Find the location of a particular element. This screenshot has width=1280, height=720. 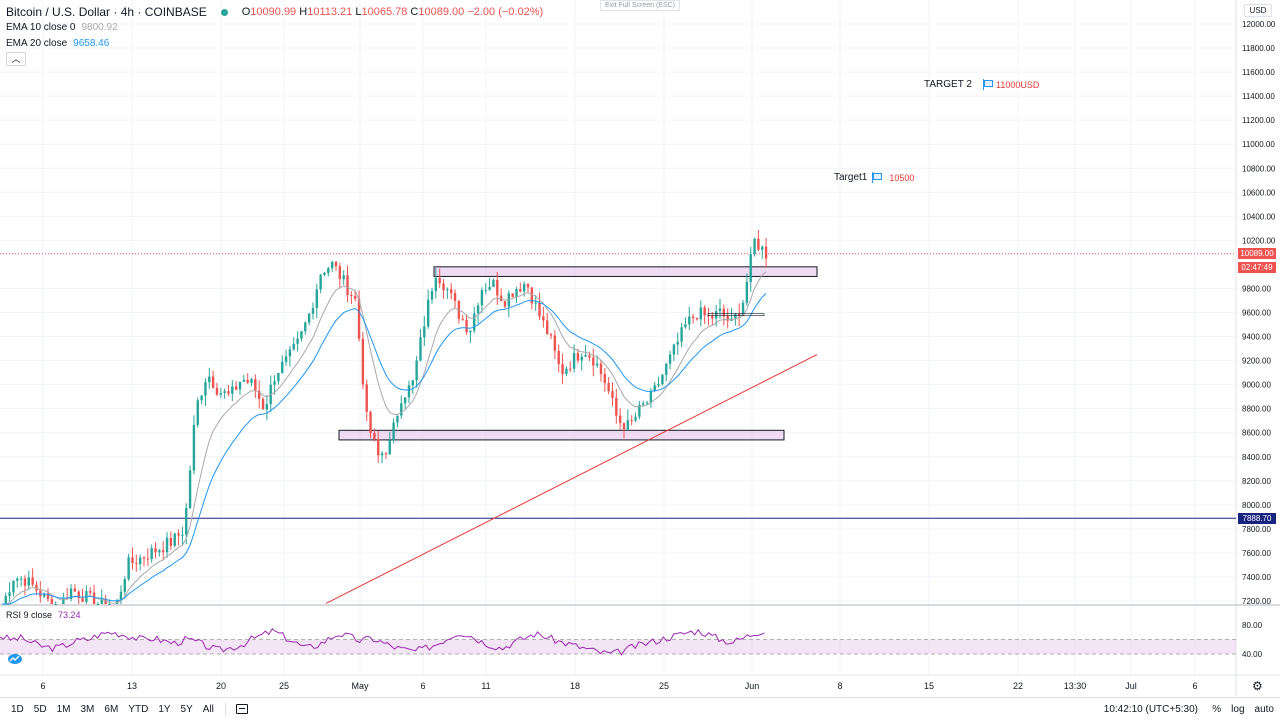

timeframe-1m: 1M is located at coordinates (63, 709).